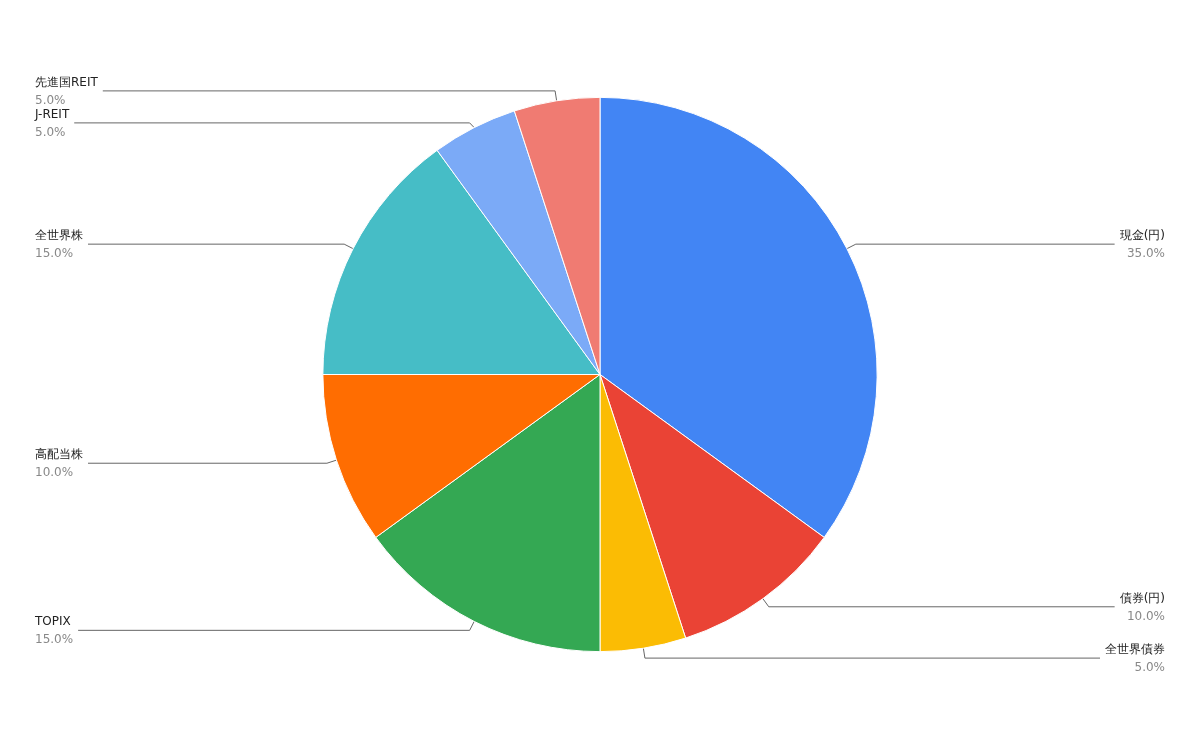  What do you see at coordinates (1135, 649) in the screenshot?
I see `slice-label: 全世界債券` at bounding box center [1135, 649].